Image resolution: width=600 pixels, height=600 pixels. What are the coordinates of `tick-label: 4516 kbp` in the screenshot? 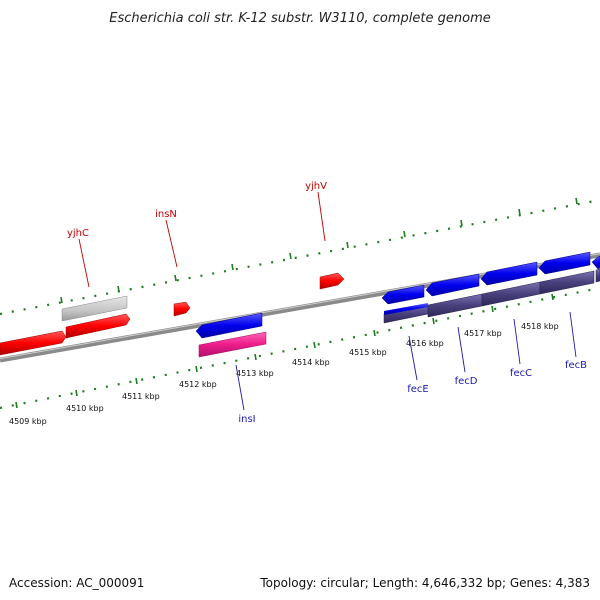 It's located at (425, 343).